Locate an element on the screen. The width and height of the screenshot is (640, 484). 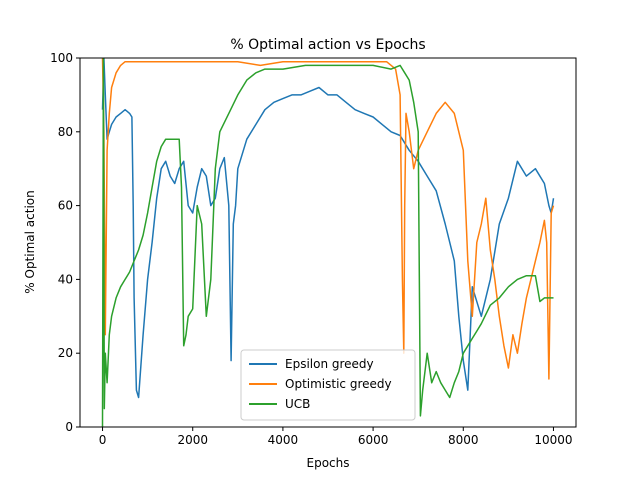
x-tick-label: 4000 is located at coordinates (283, 440).